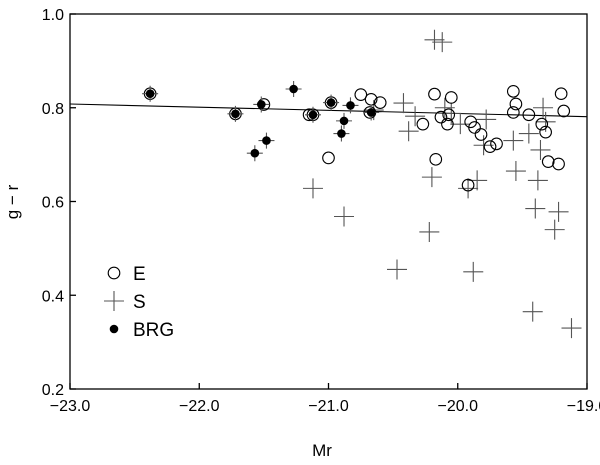  What do you see at coordinates (53, 15) in the screenshot?
I see `y-tick-label: 1.0` at bounding box center [53, 15].